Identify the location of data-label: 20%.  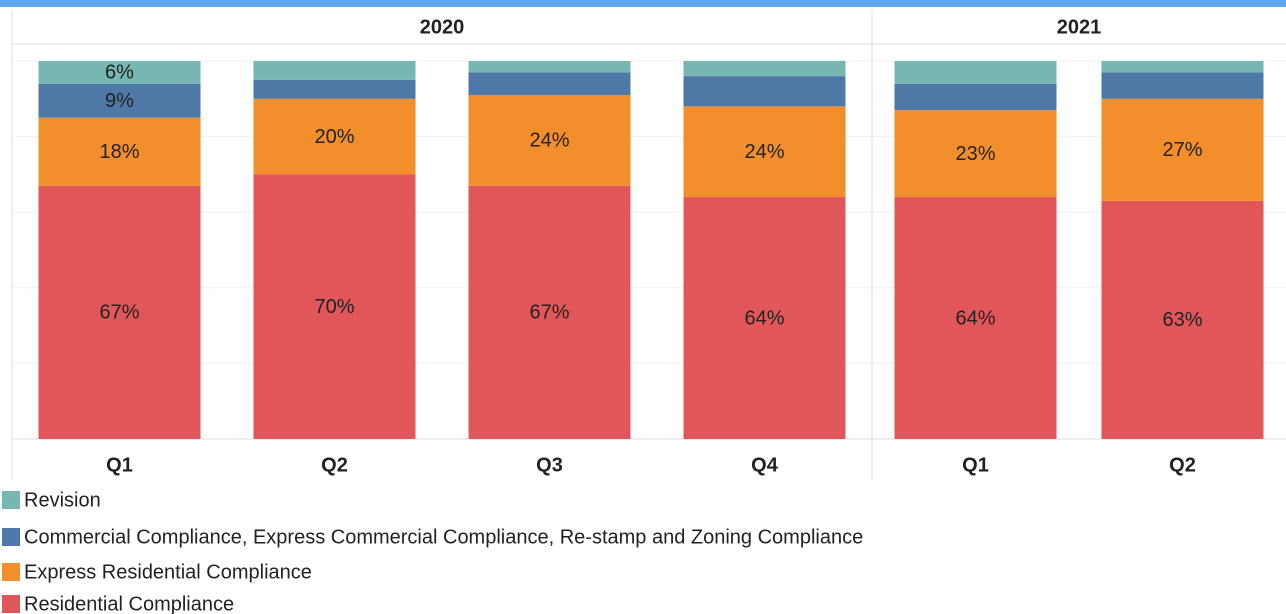
(334, 137).